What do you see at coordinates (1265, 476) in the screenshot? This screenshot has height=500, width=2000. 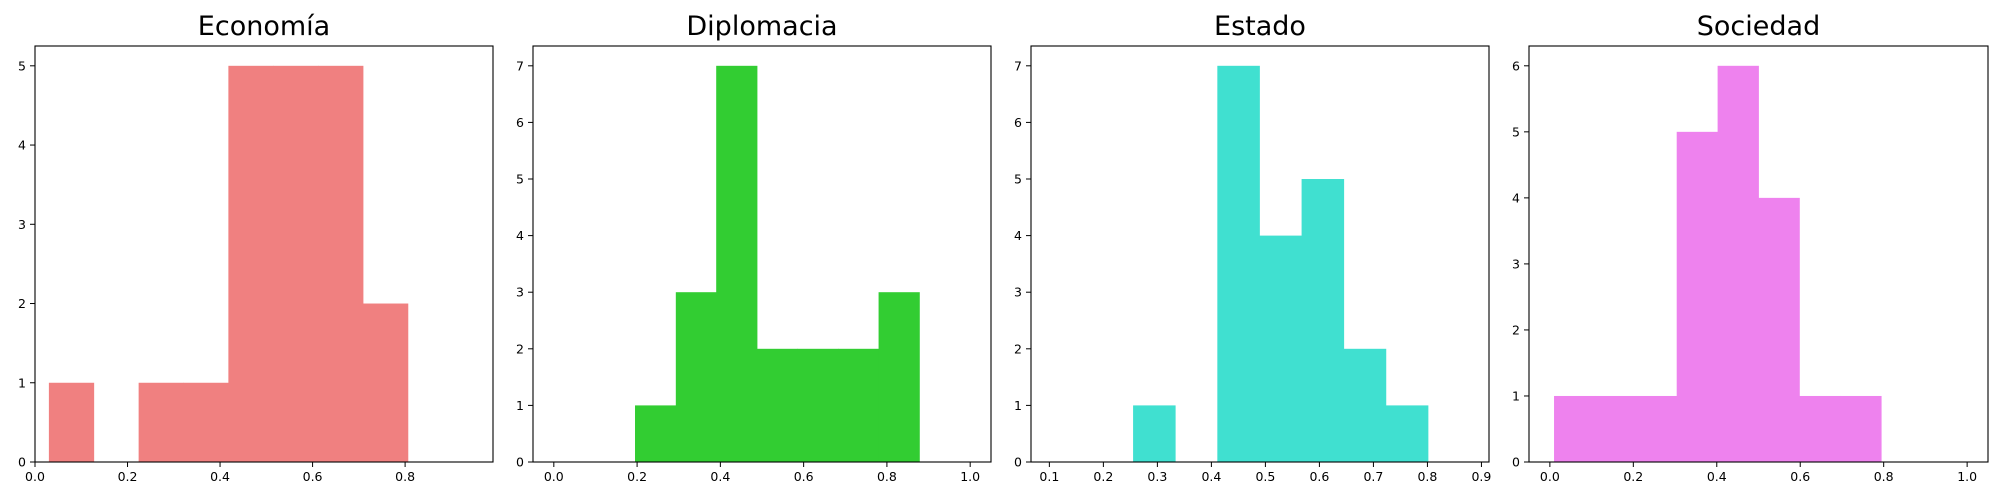 I see `x-tick-label: 0.5` at bounding box center [1265, 476].